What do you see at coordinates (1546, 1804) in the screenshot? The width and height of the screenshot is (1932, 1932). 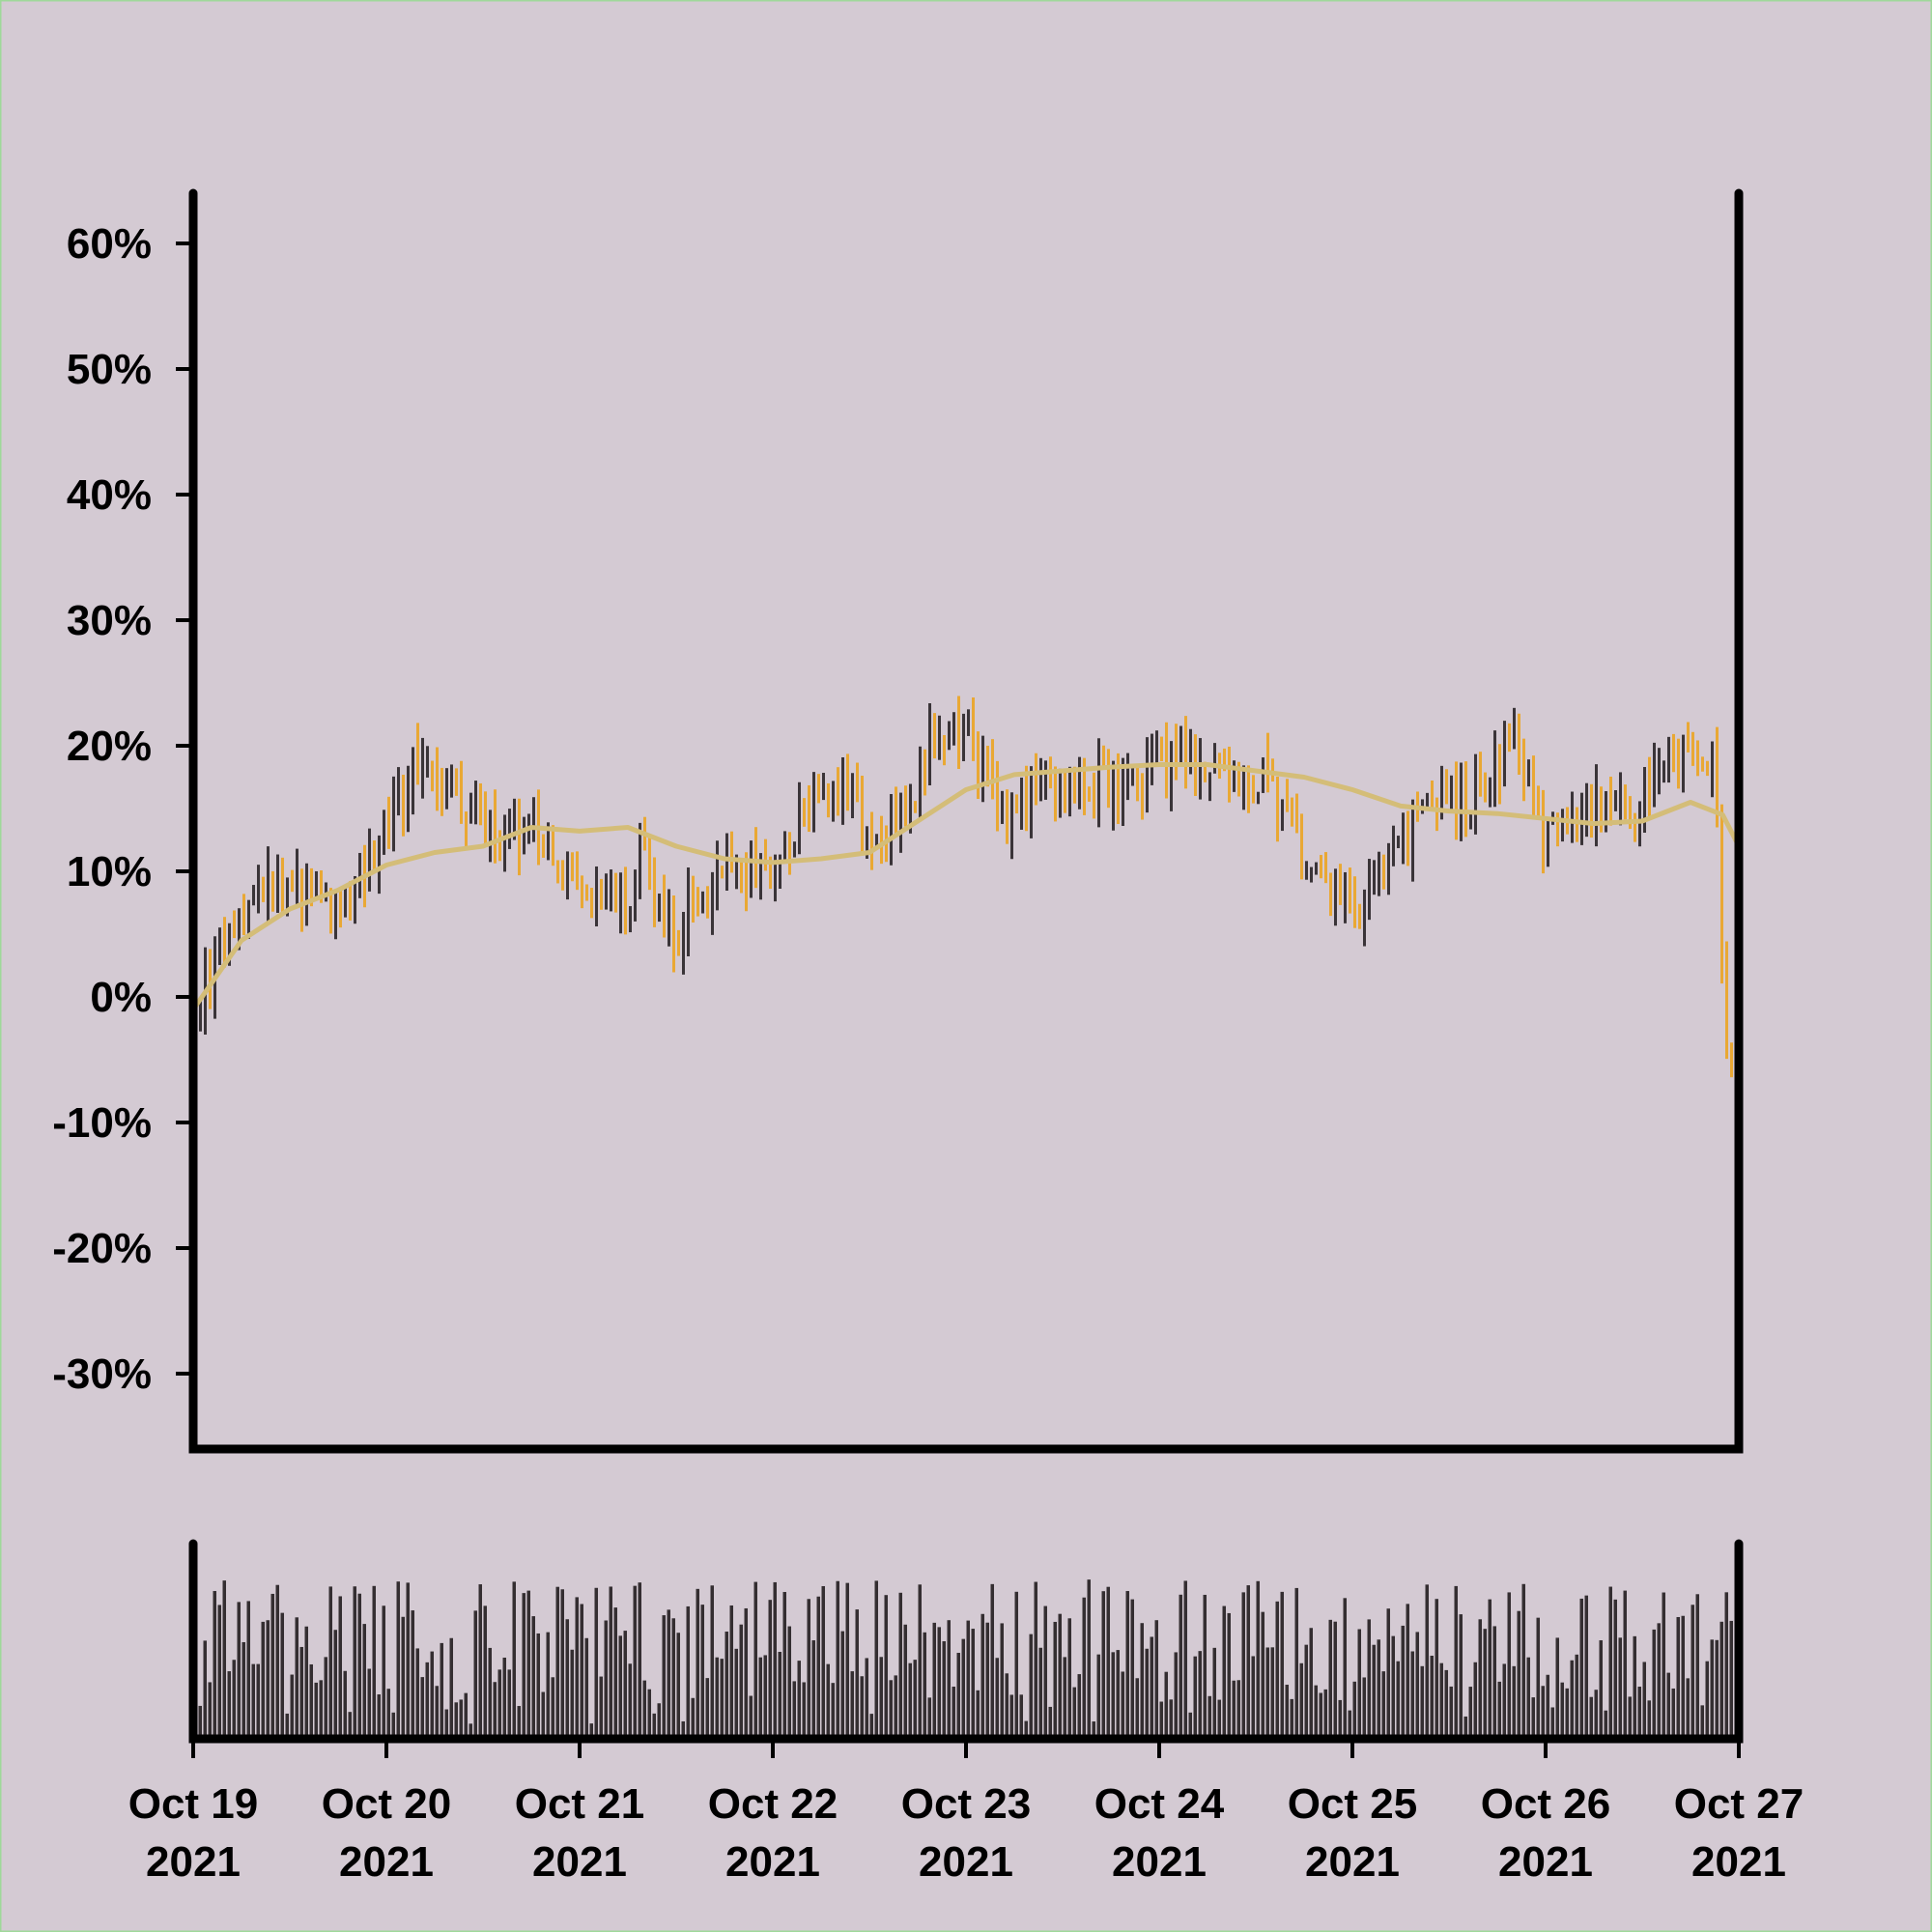 I see `x-tick-label-date: Oct 26` at bounding box center [1546, 1804].